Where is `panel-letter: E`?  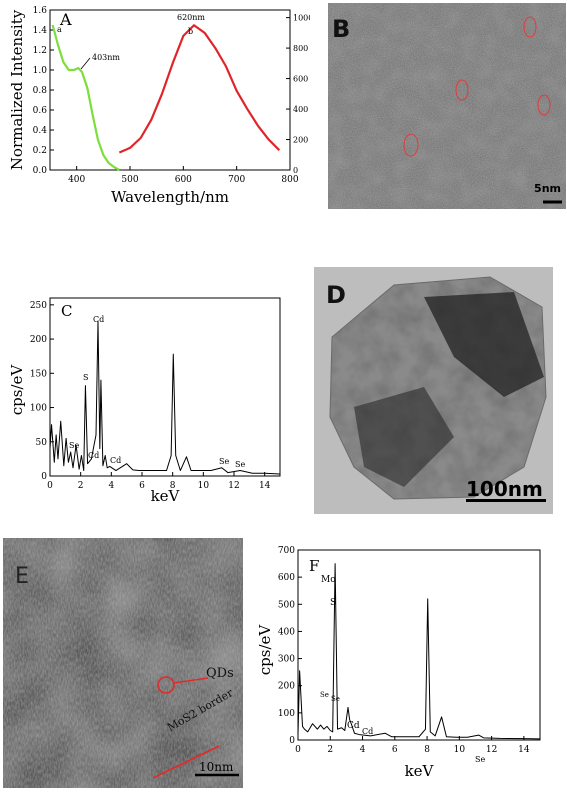
panel-letter: E is located at coordinates (22, 576).